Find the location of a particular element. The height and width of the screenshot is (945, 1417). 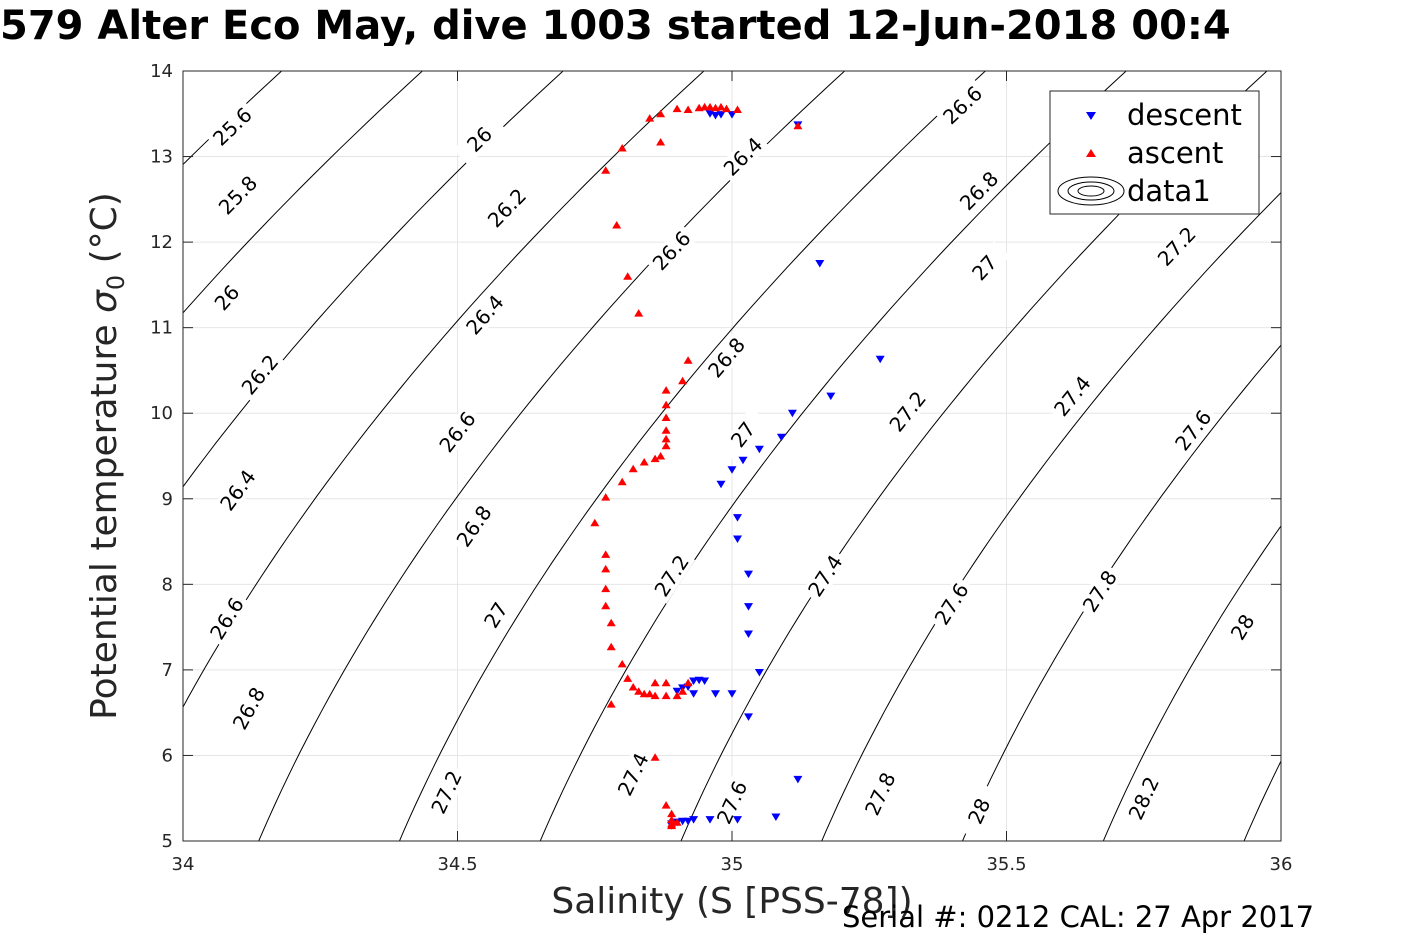

x-tick-label: 34.5 is located at coordinates (457, 864).